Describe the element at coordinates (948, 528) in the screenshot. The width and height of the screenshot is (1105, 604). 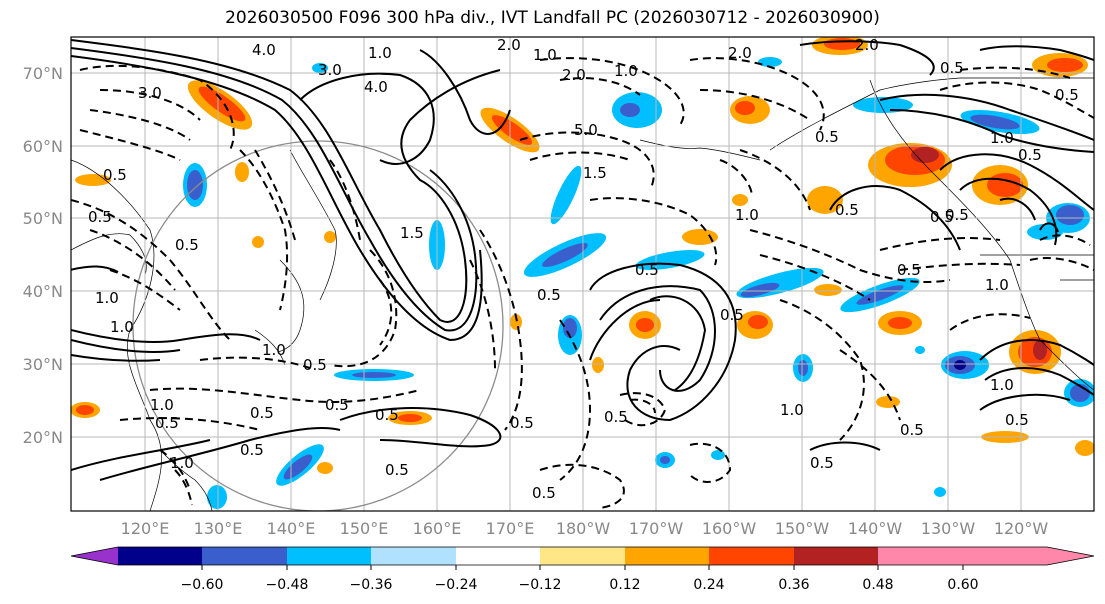
I see `lon-label: 130°W` at that location.